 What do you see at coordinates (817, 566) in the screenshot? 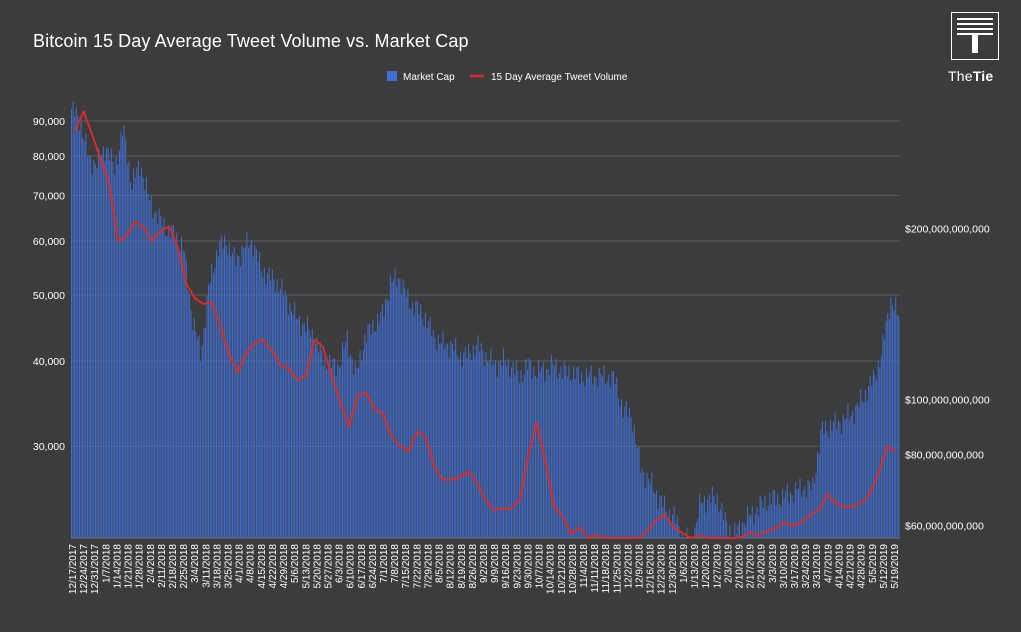
I see `x-tick-label: 3/31/2019` at bounding box center [817, 566].